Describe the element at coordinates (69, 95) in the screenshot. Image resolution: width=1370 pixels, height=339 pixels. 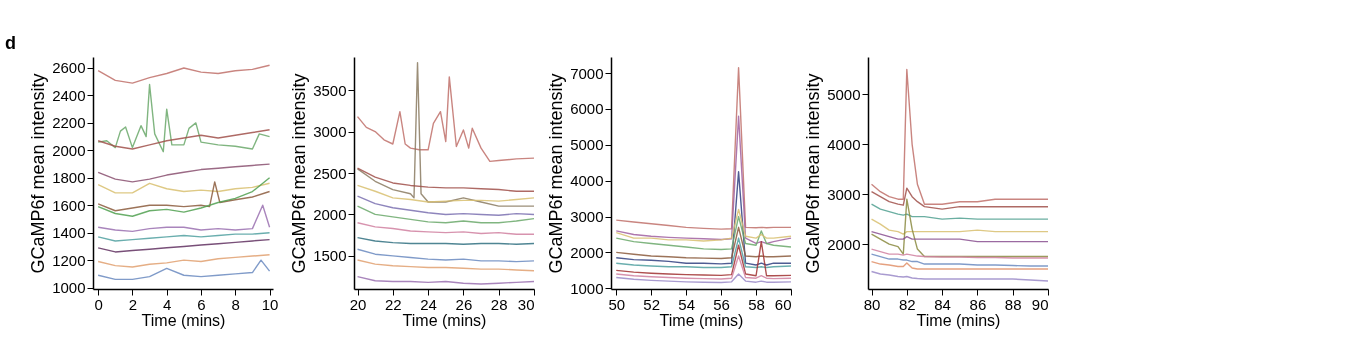
I see `y-tick-label: 2400` at that location.